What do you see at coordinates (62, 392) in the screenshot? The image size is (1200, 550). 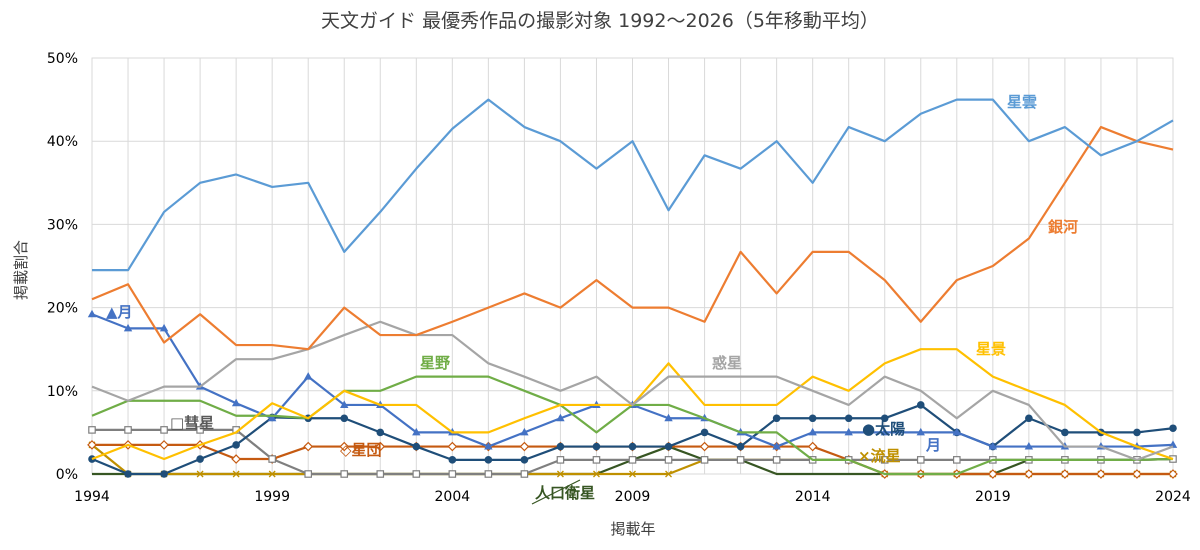 I see `y-tick-label: 10%` at bounding box center [62, 392].